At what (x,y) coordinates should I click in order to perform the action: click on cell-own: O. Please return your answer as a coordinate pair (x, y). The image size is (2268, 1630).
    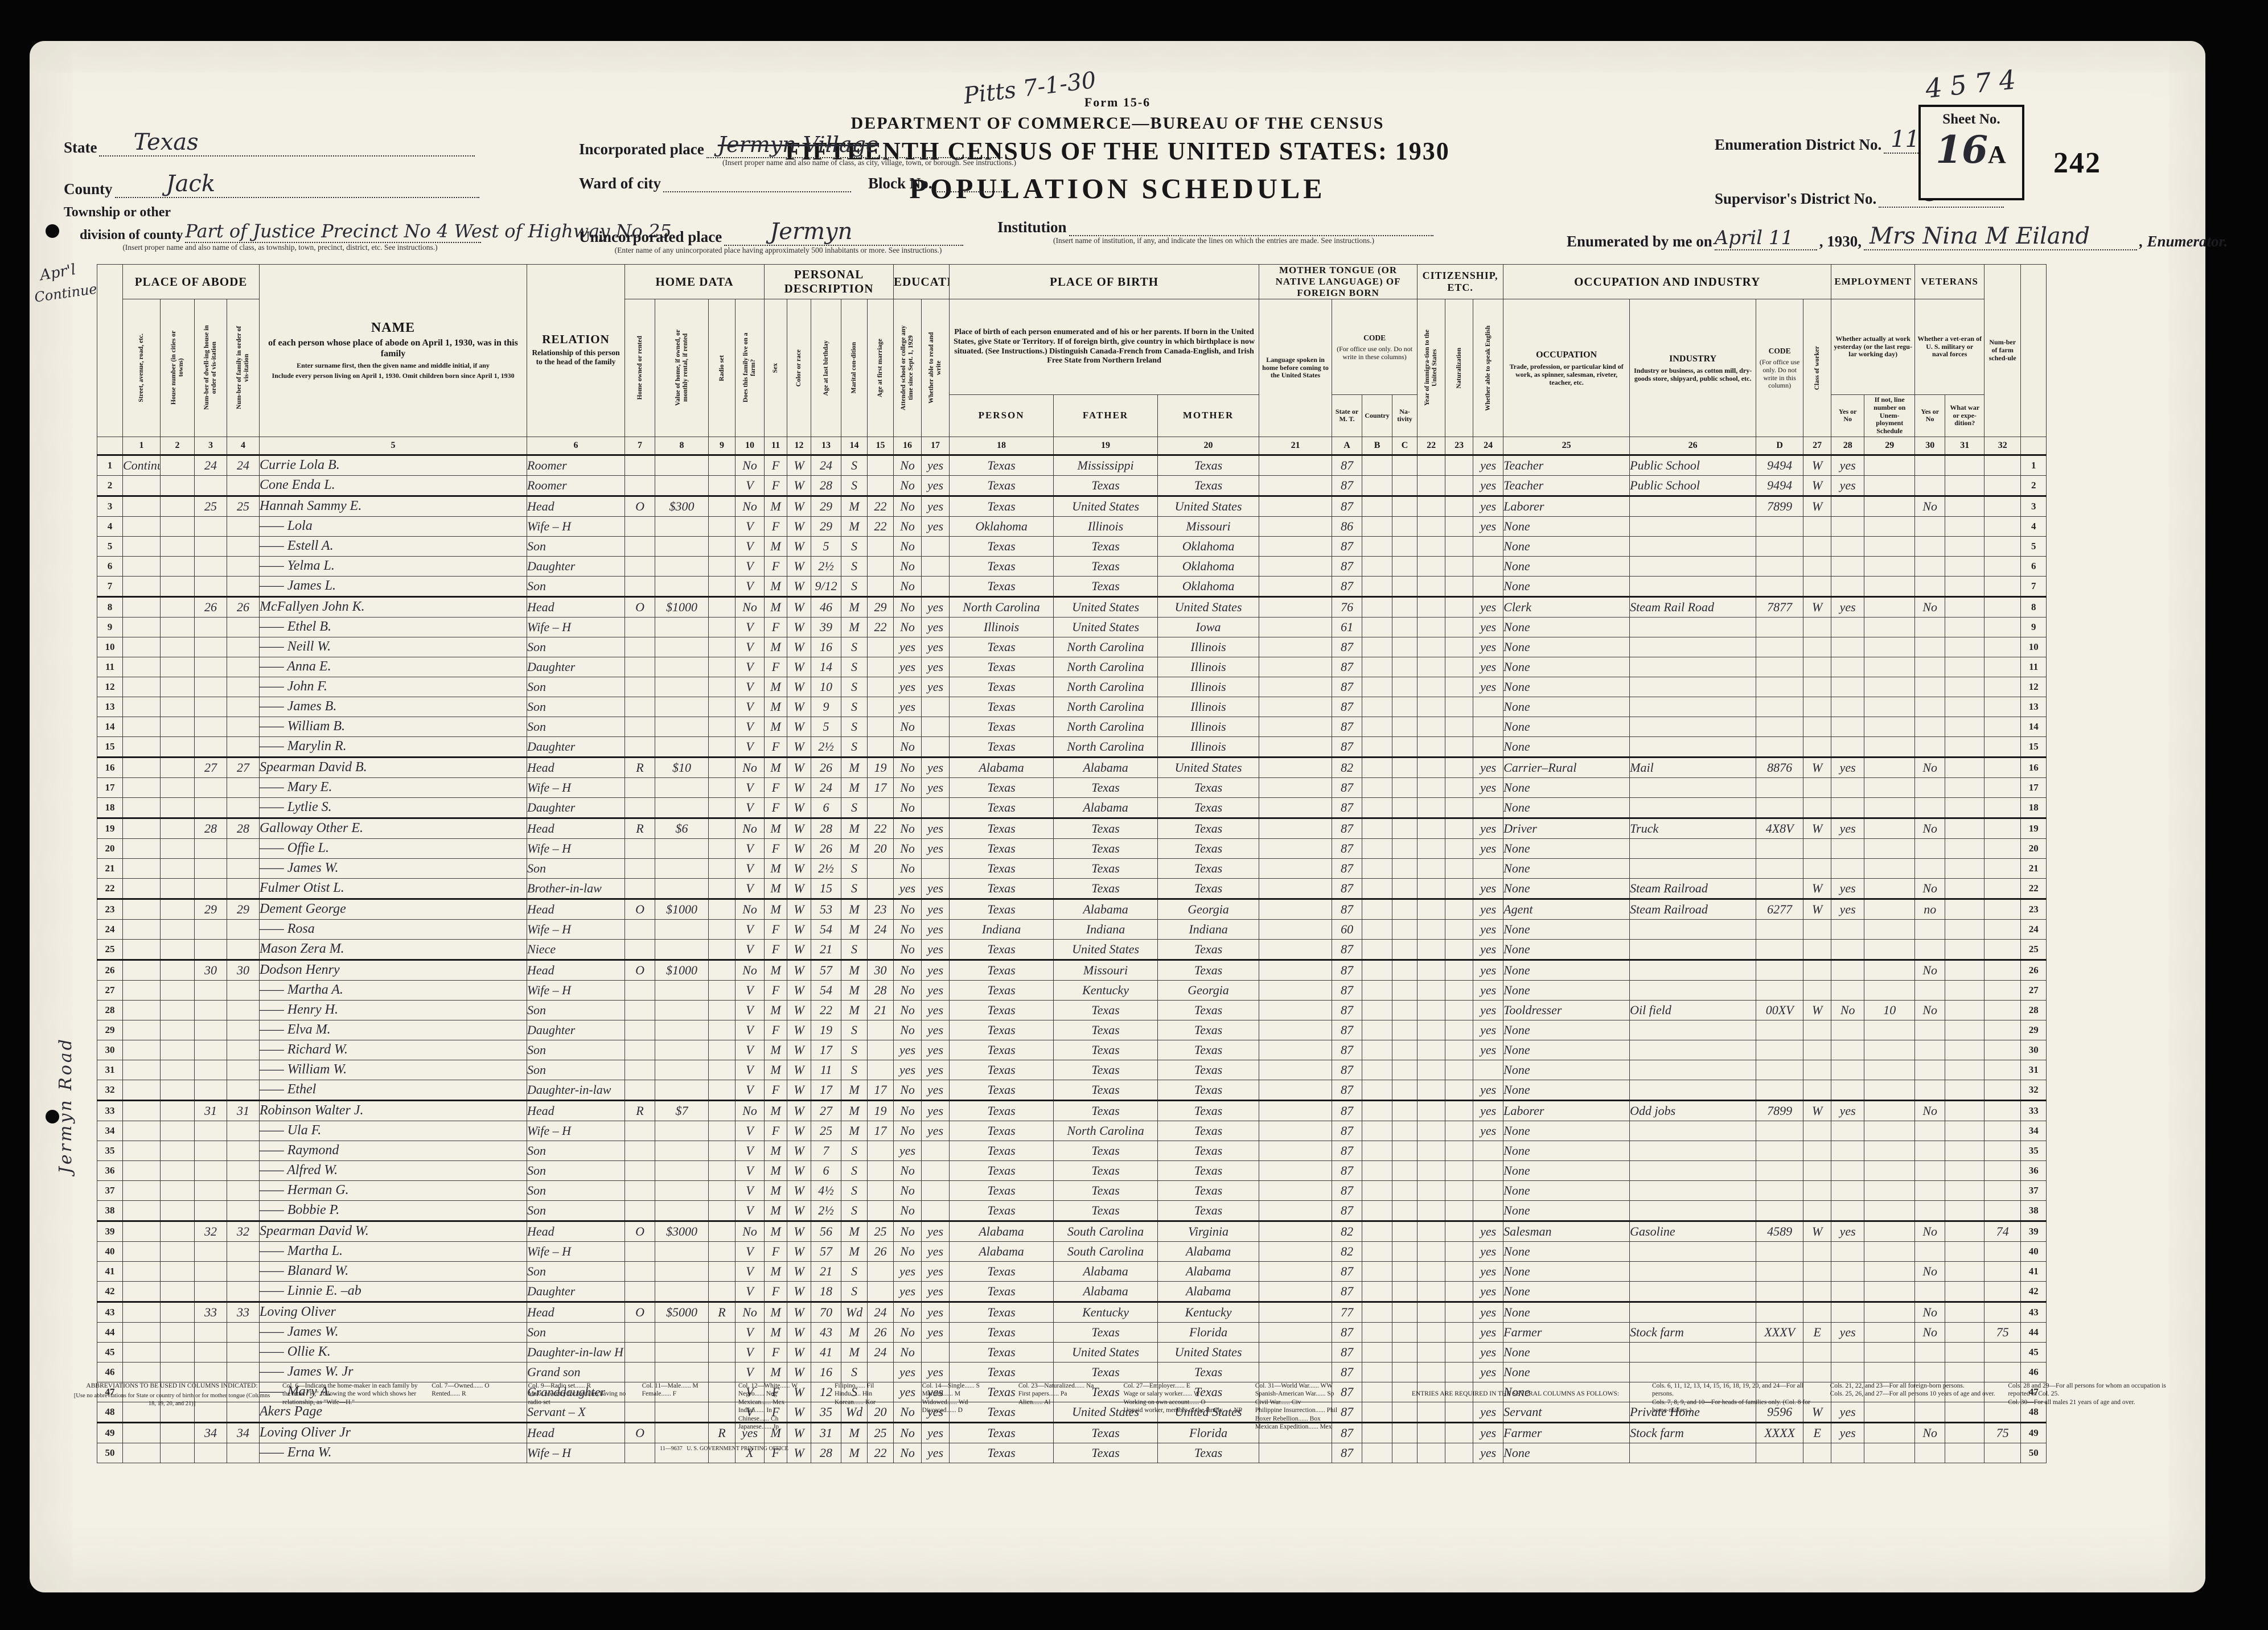
    Looking at the image, I should click on (640, 506).